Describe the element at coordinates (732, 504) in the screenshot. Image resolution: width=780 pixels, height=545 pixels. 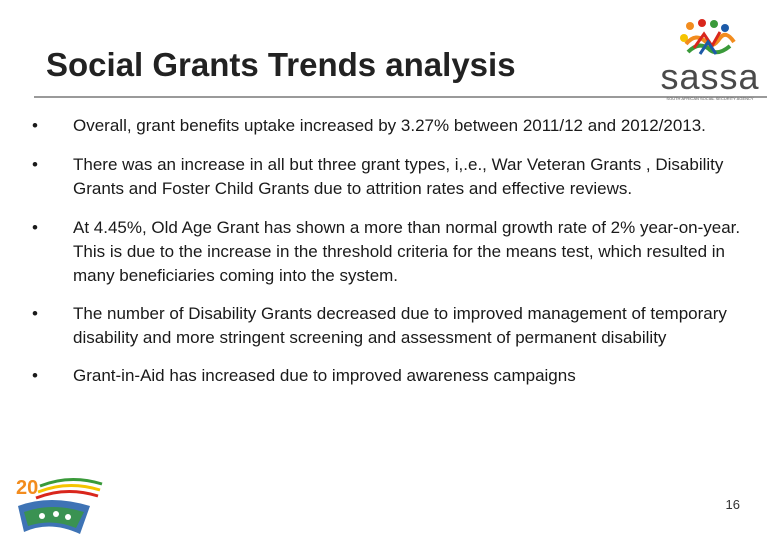
I see `page-number: 16` at that location.